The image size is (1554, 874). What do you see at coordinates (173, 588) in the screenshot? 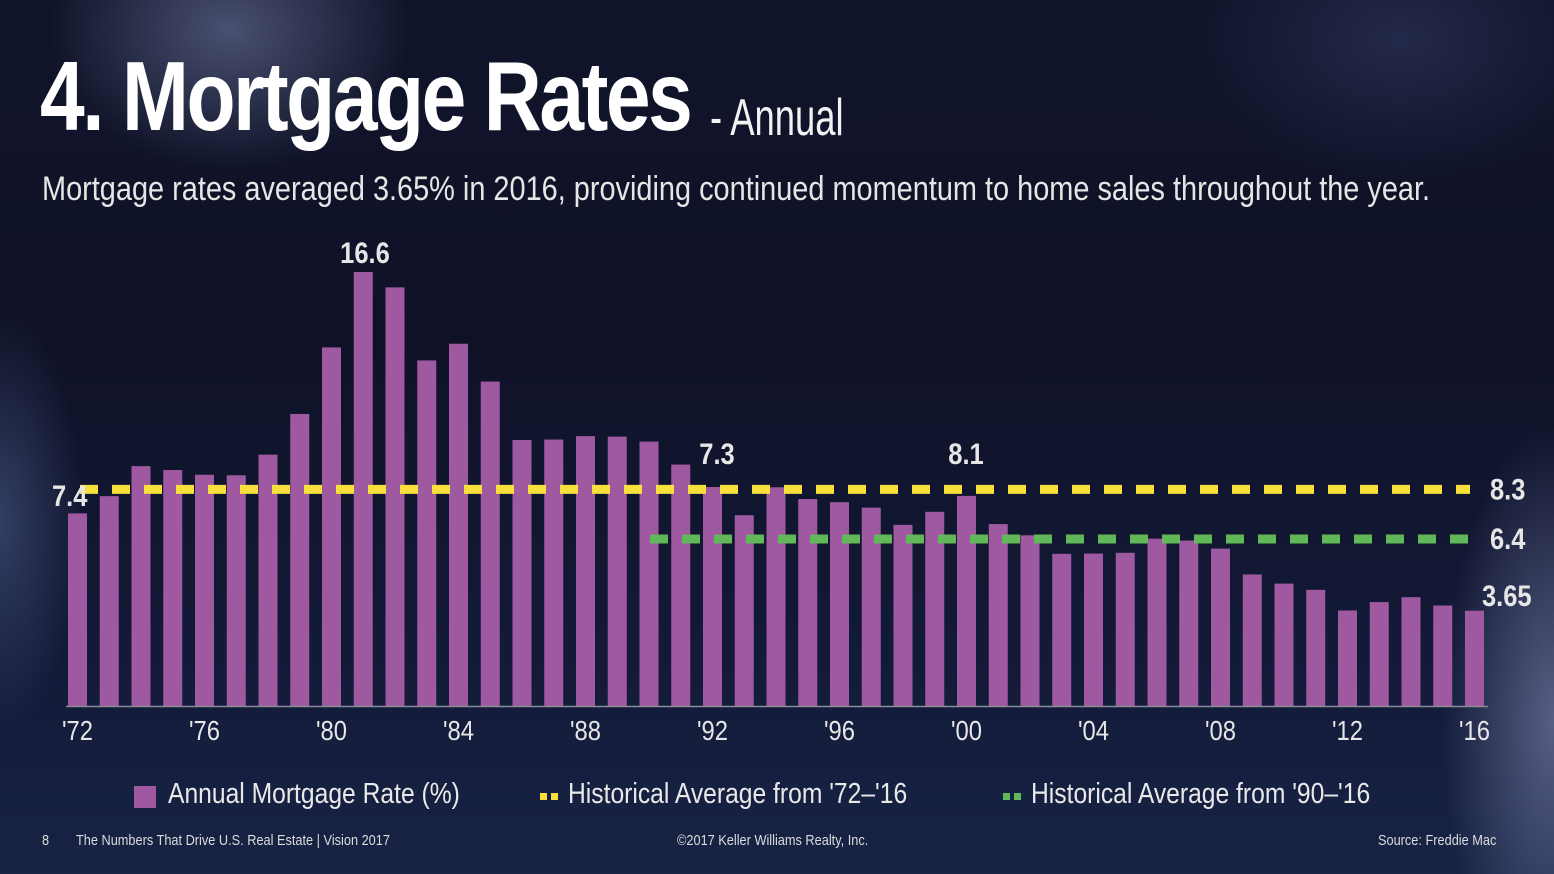
I see `bar-1975` at bounding box center [173, 588].